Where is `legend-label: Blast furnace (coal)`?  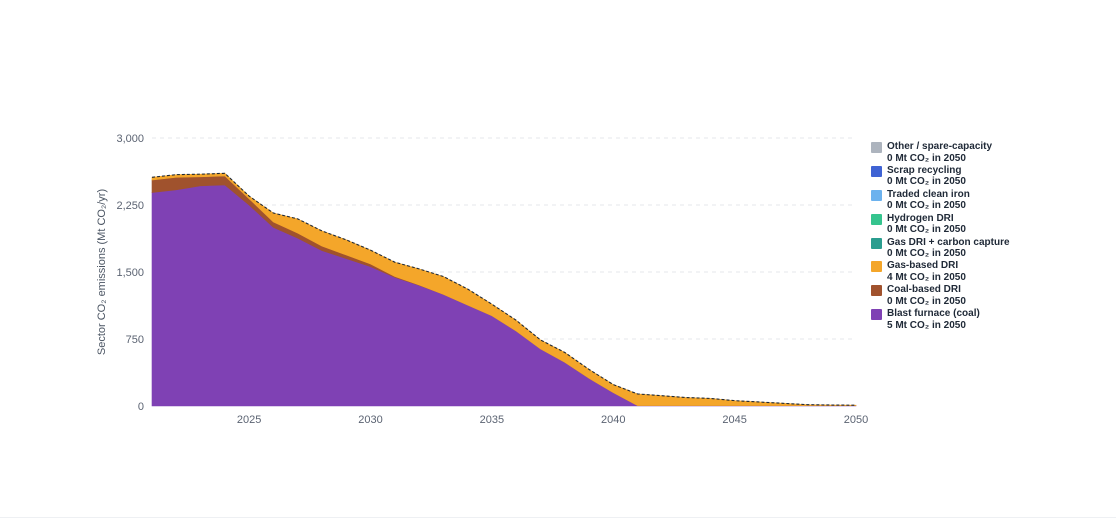 legend-label: Blast furnace (coal) is located at coordinates (933, 314).